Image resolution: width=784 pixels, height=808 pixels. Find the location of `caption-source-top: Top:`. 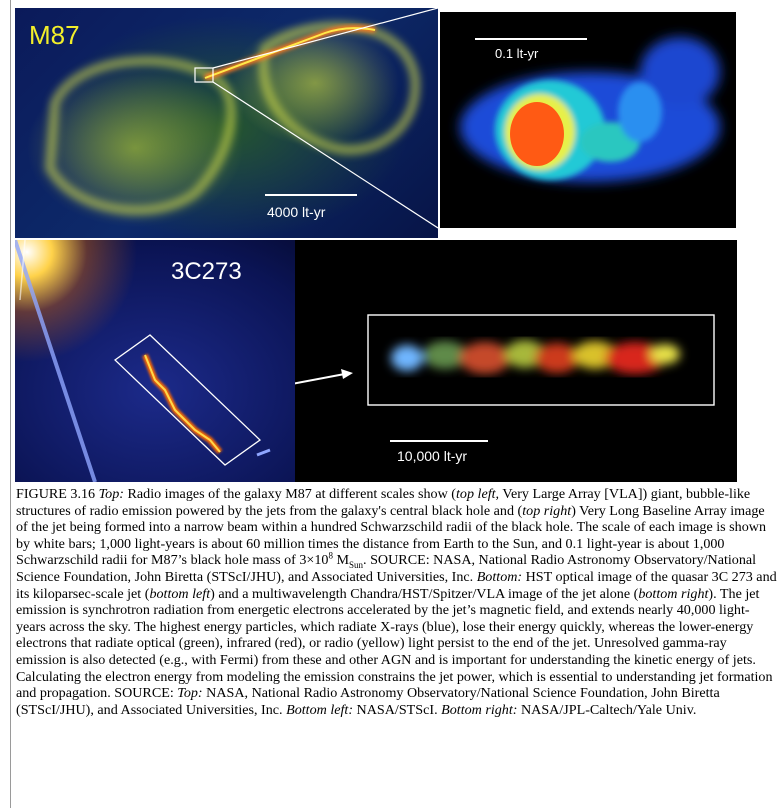

caption-source-top: Top: is located at coordinates (190, 693).